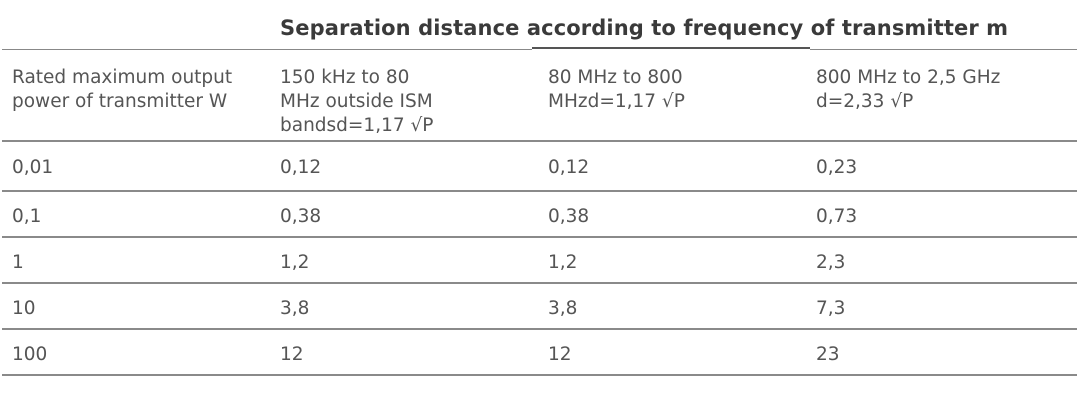 Image resolution: width=1087 pixels, height=406 pixels. What do you see at coordinates (672, 166) in the screenshot?
I see `cell-distance-80mhz: 0,12` at bounding box center [672, 166].